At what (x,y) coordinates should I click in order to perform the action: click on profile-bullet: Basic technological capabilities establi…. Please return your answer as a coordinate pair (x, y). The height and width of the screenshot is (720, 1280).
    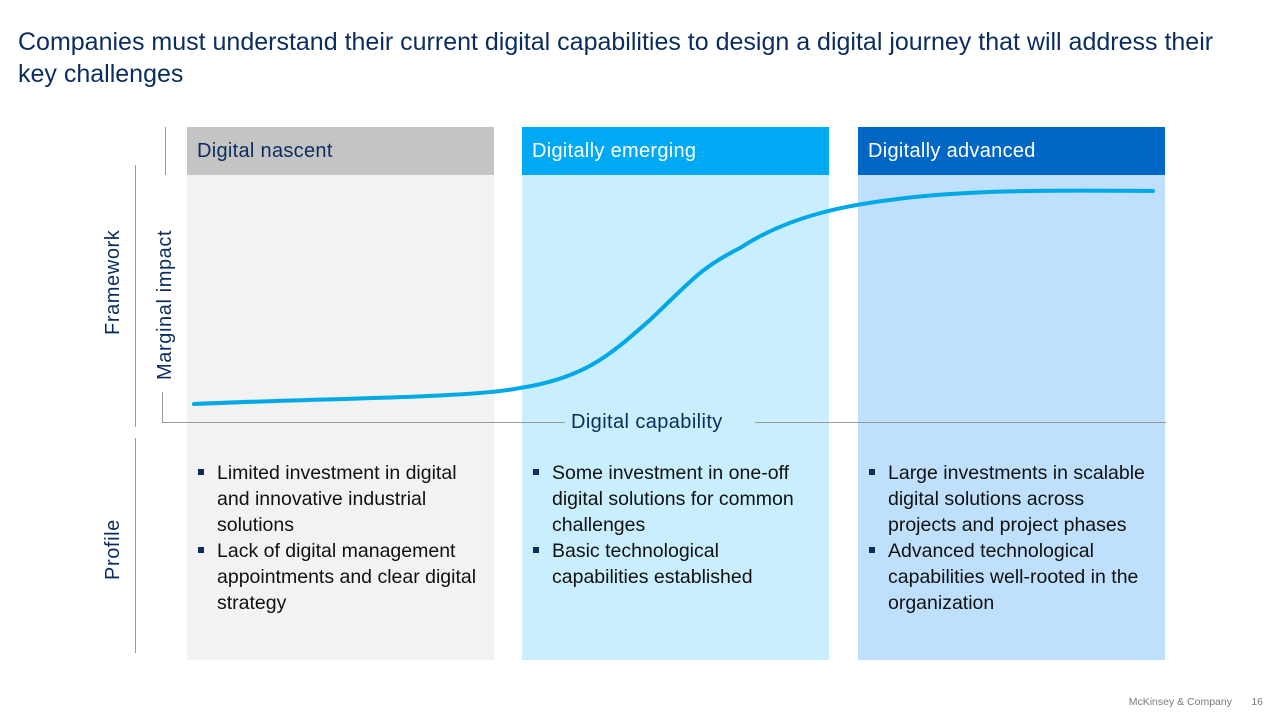
    Looking at the image, I should click on (672, 564).